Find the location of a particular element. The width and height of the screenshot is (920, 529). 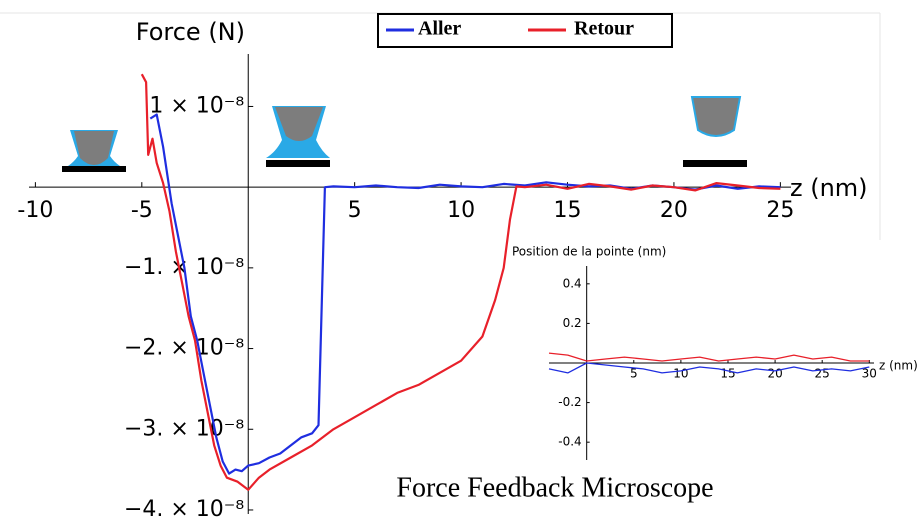

y-tick-label: −3. × 10⁻⁸ is located at coordinates (184, 428).